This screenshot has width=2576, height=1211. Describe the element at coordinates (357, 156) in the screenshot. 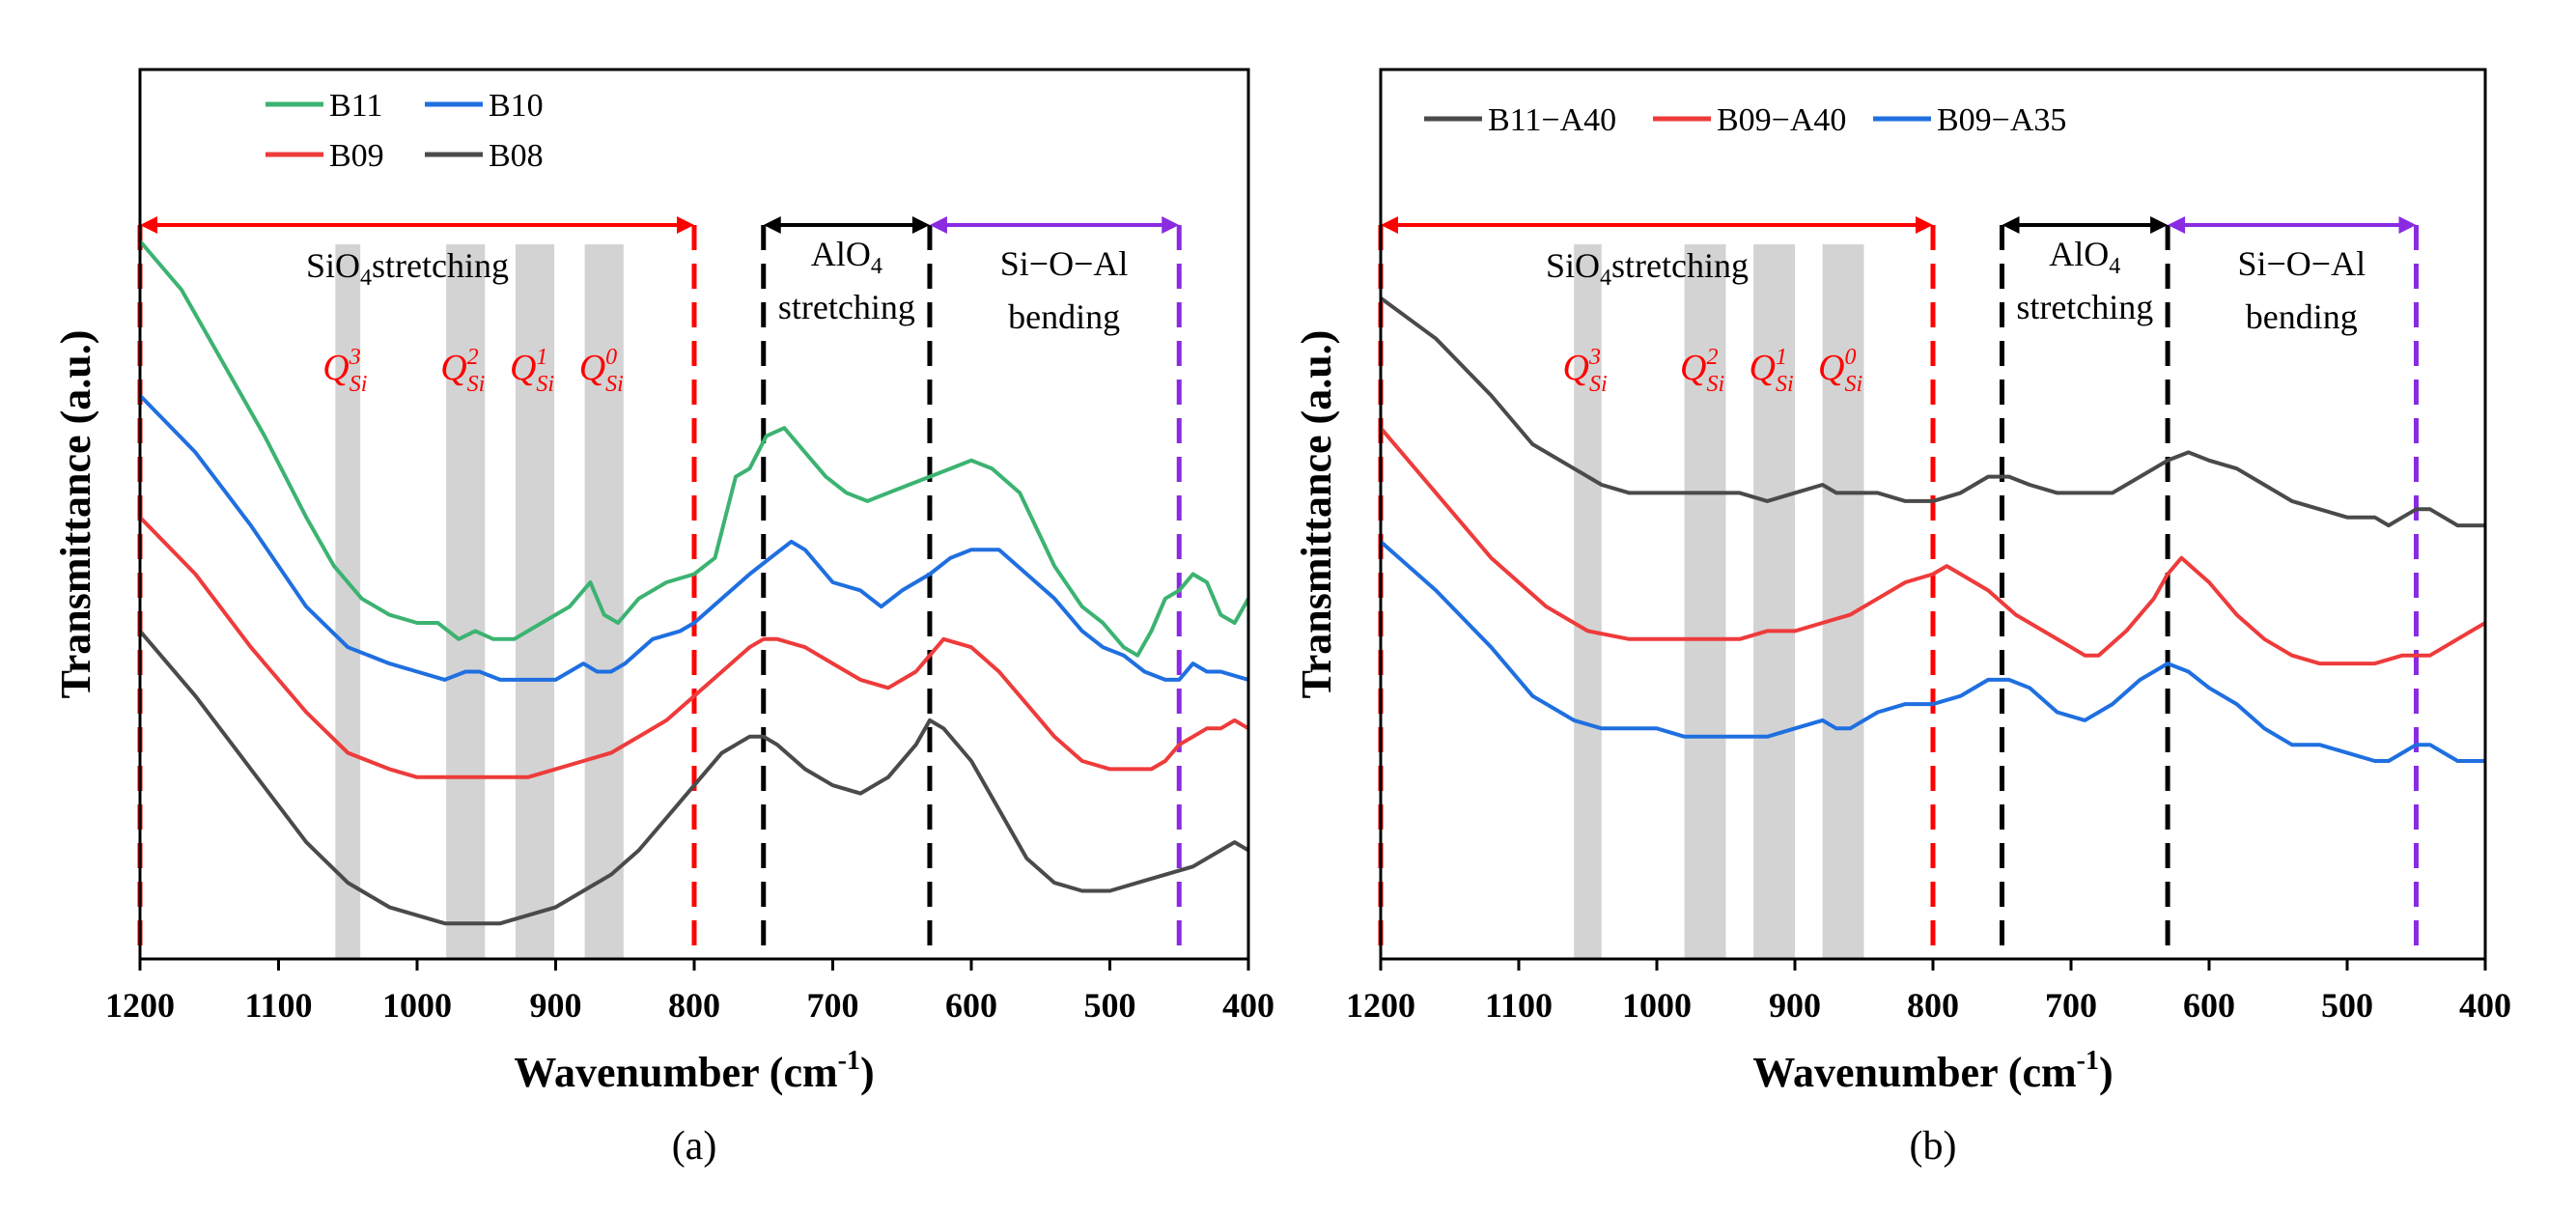

I see `legend-label-B09: B09` at that location.